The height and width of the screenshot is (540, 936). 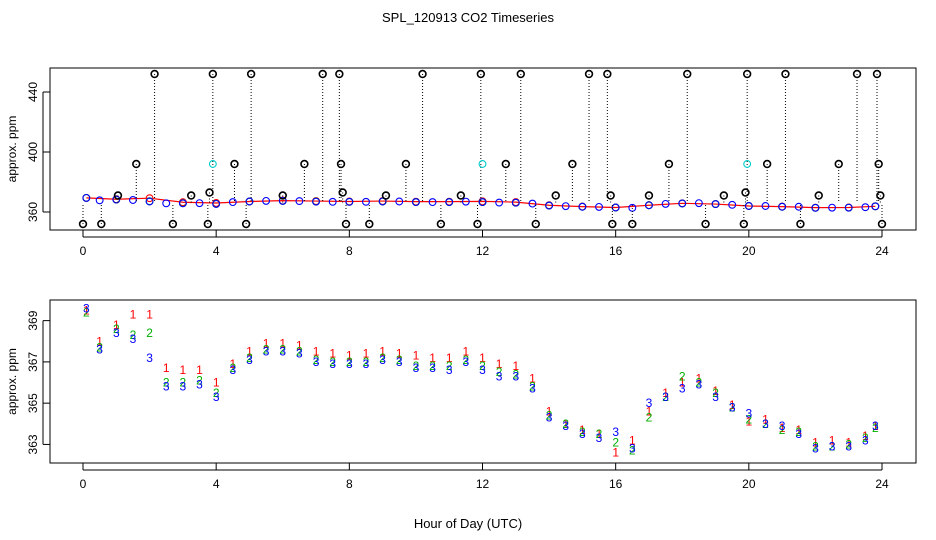 I want to click on series-1-line, so click(x=481, y=203).